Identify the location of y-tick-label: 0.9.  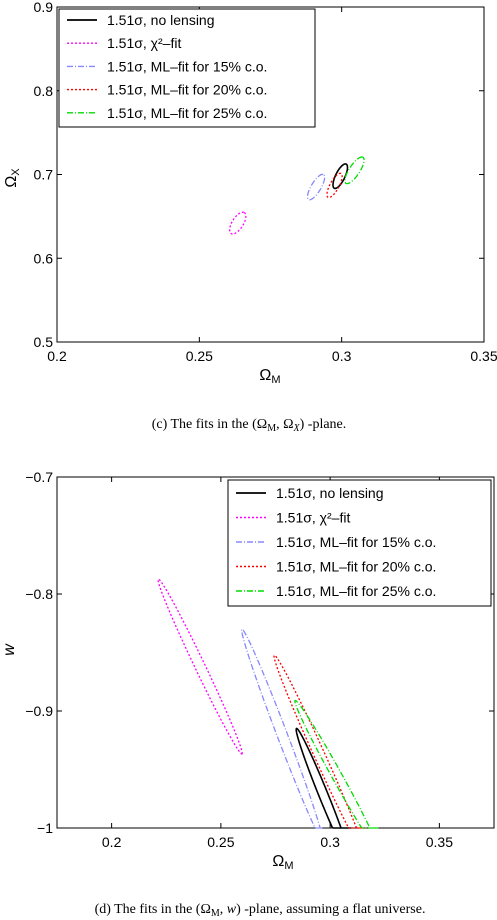
(44, 7).